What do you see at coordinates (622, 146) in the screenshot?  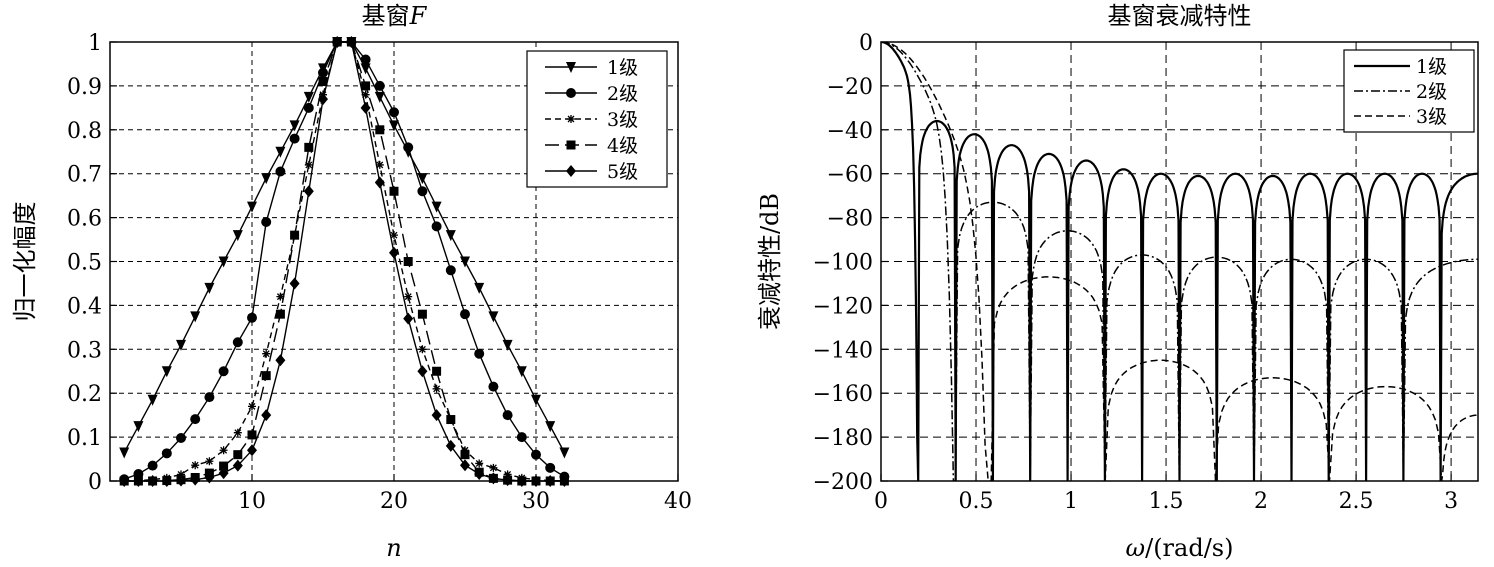 I see `legend-label-4: 4级` at bounding box center [622, 146].